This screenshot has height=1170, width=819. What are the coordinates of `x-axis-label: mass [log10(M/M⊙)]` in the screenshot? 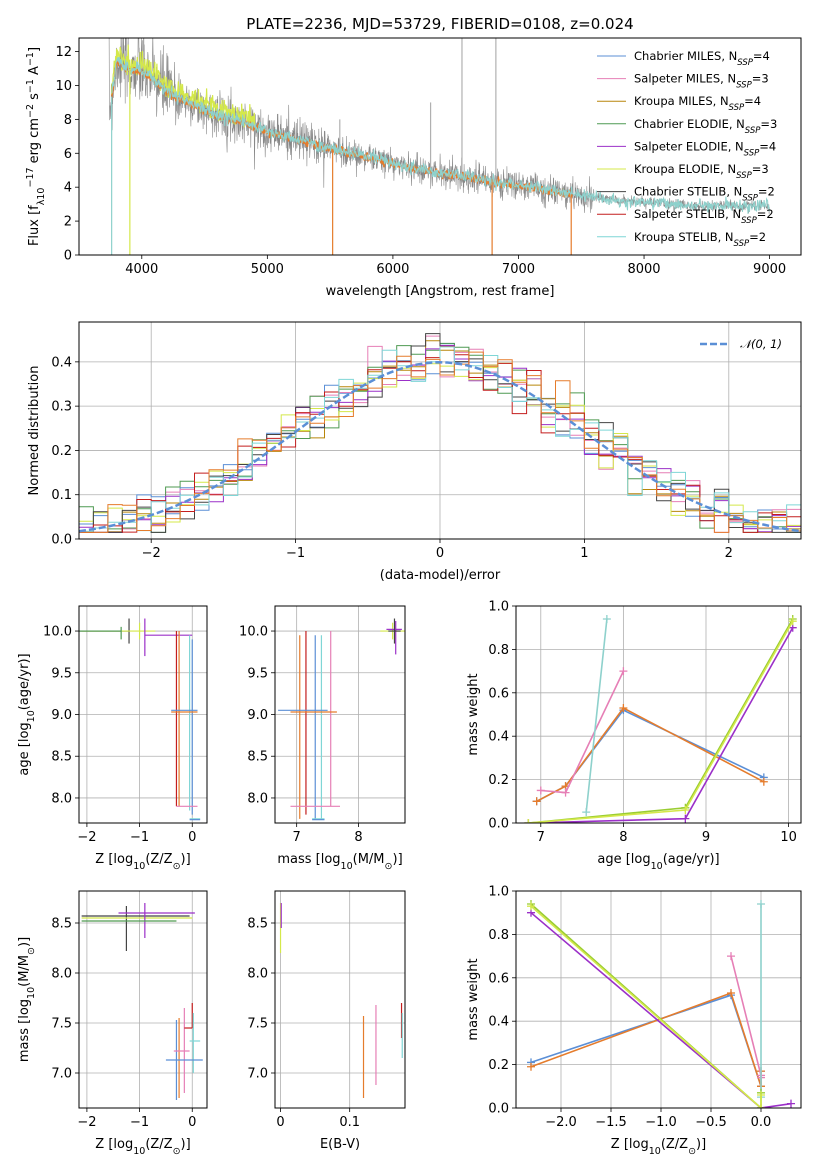 It's located at (339, 862).